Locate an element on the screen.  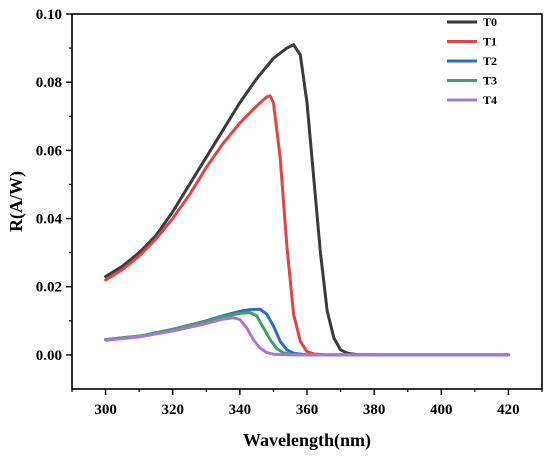
x-tick-label: 300 is located at coordinates (105, 410).